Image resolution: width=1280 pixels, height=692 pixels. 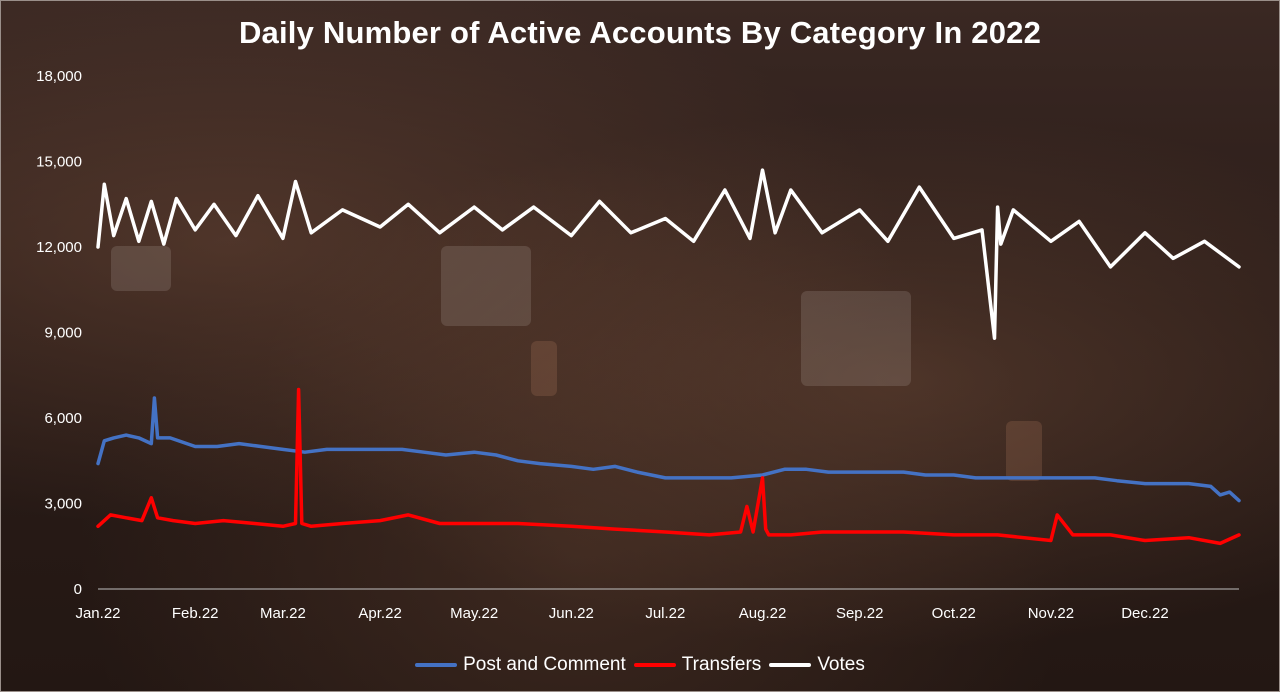 I want to click on y-tick-label: 18,000, so click(x=59, y=76).